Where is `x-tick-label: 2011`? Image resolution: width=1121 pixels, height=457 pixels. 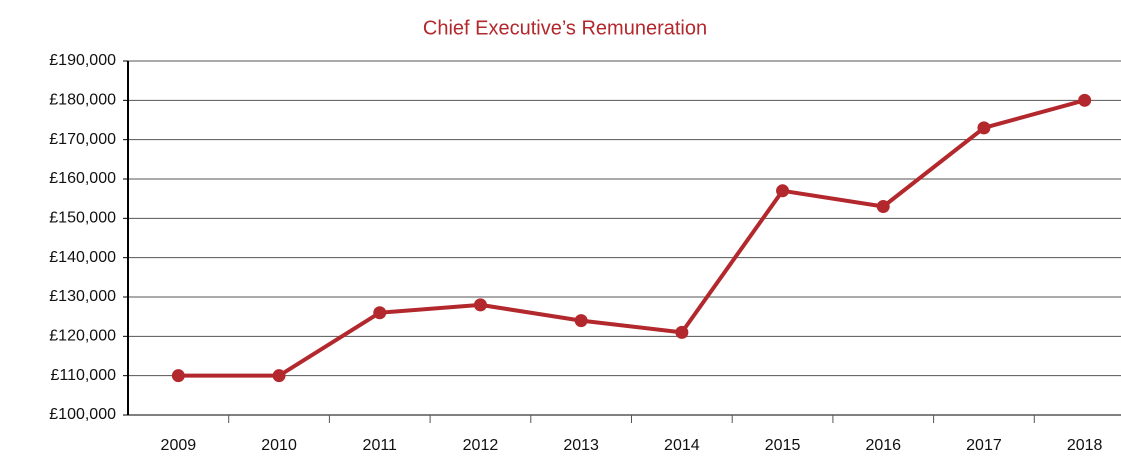 x-tick-label: 2011 is located at coordinates (380, 445).